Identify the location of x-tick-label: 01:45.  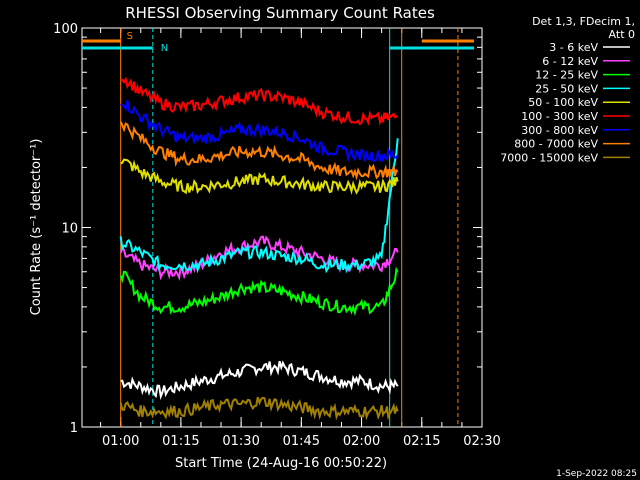
(301, 441).